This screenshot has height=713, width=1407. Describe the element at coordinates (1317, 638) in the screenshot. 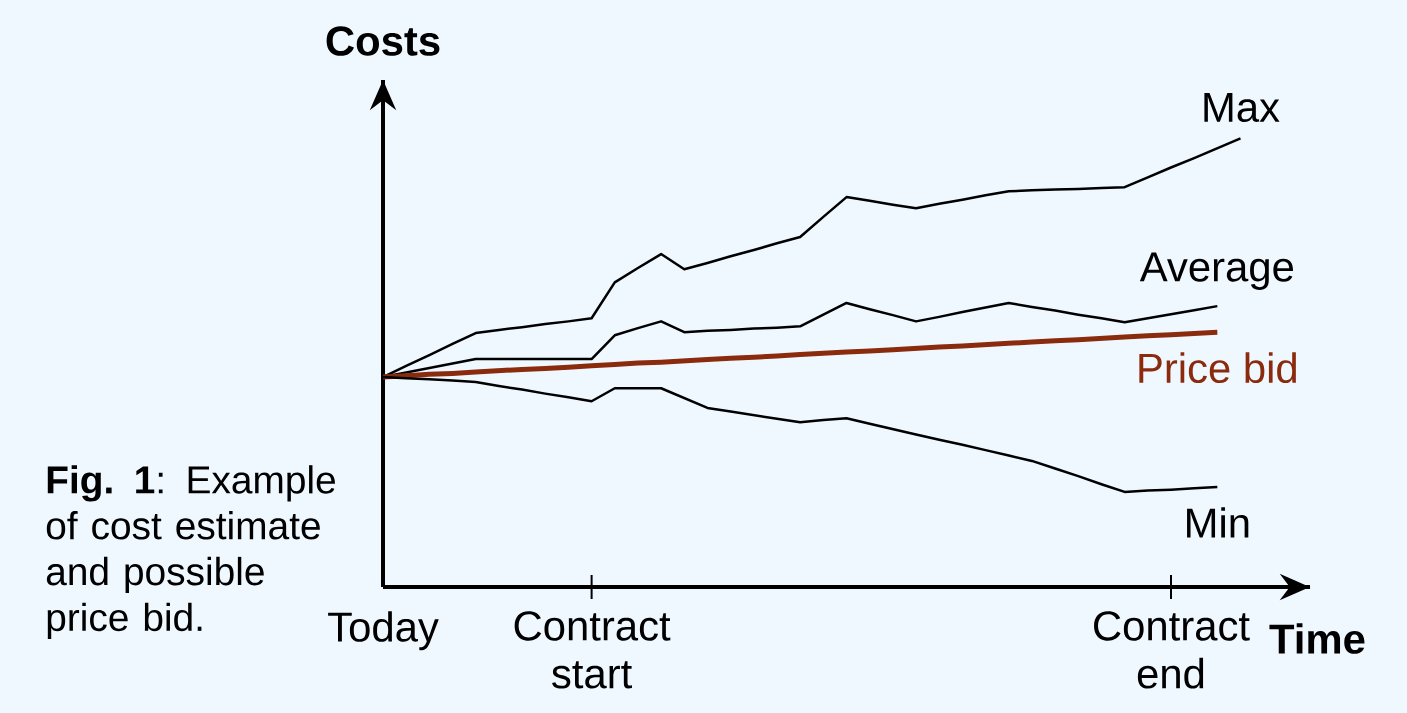

I see `x-axis-title: Time` at that location.